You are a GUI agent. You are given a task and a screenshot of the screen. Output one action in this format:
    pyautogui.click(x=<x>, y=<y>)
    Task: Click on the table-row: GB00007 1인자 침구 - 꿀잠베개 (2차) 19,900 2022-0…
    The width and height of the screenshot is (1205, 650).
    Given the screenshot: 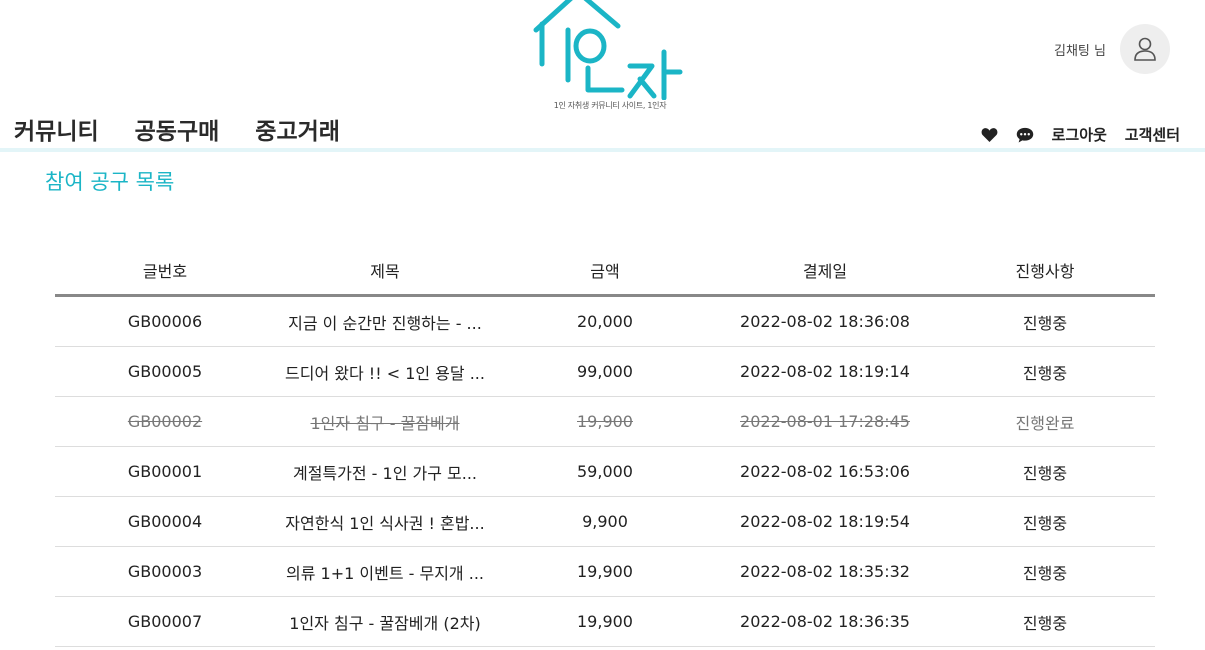 What is the action you would take?
    pyautogui.click(x=605, y=621)
    